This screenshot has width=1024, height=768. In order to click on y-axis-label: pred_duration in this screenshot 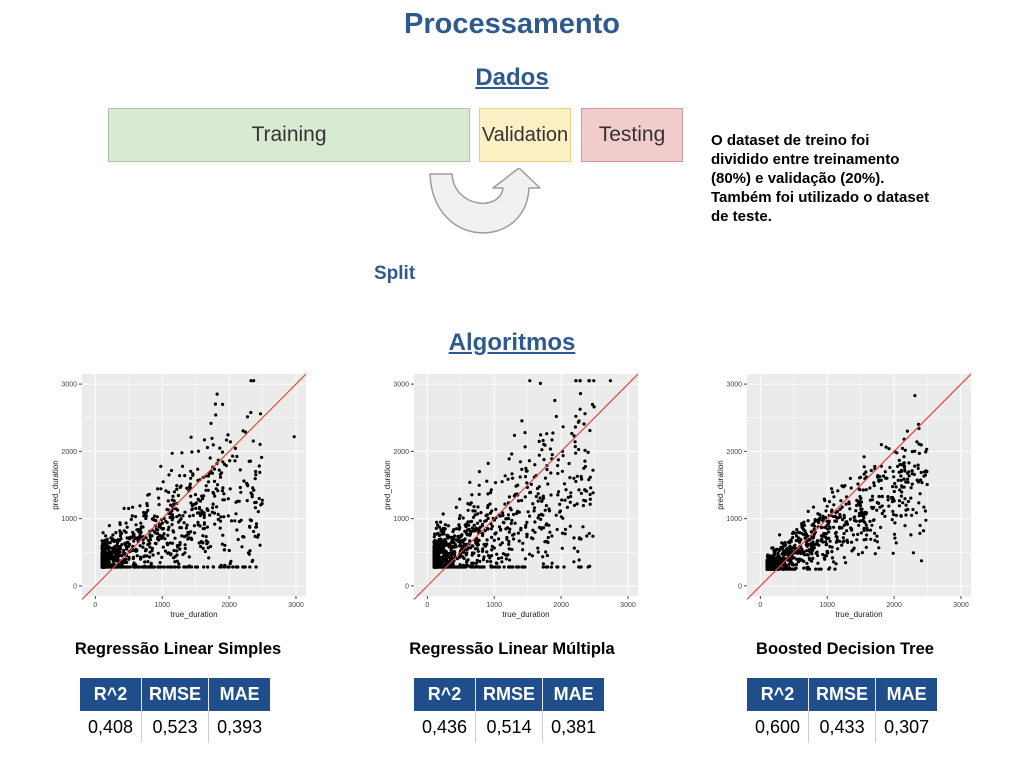, I will do `click(55, 484)`.